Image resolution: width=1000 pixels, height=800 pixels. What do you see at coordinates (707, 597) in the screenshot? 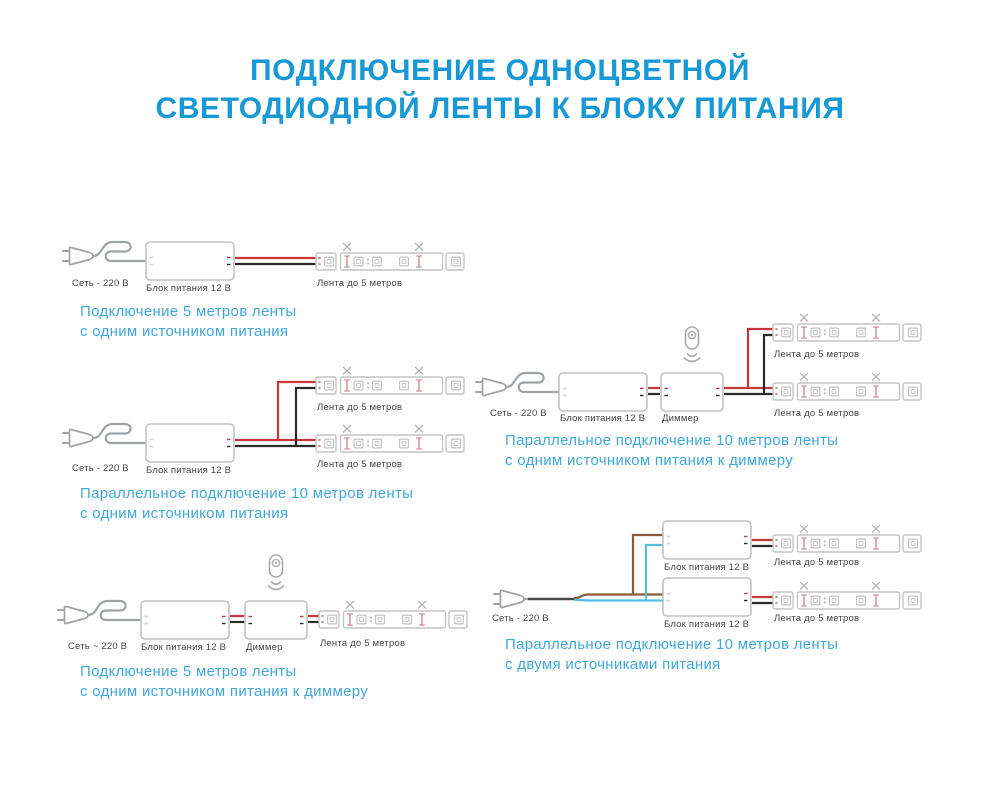
I see `power-supply-icon-bottom` at bounding box center [707, 597].